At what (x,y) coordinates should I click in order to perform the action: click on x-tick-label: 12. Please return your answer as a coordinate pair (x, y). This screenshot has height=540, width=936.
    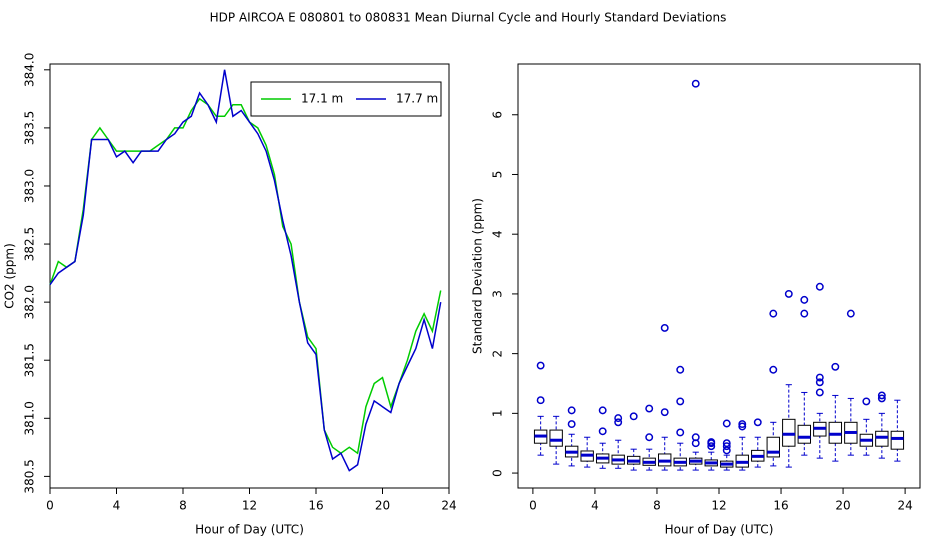
    Looking at the image, I should click on (249, 506).